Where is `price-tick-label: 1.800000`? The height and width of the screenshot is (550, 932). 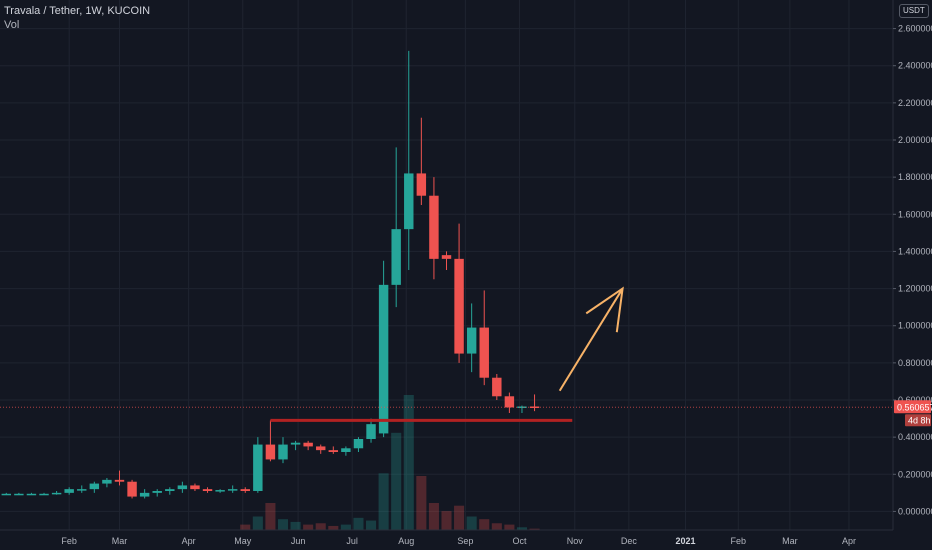 price-tick-label: 1.800000 is located at coordinates (915, 177).